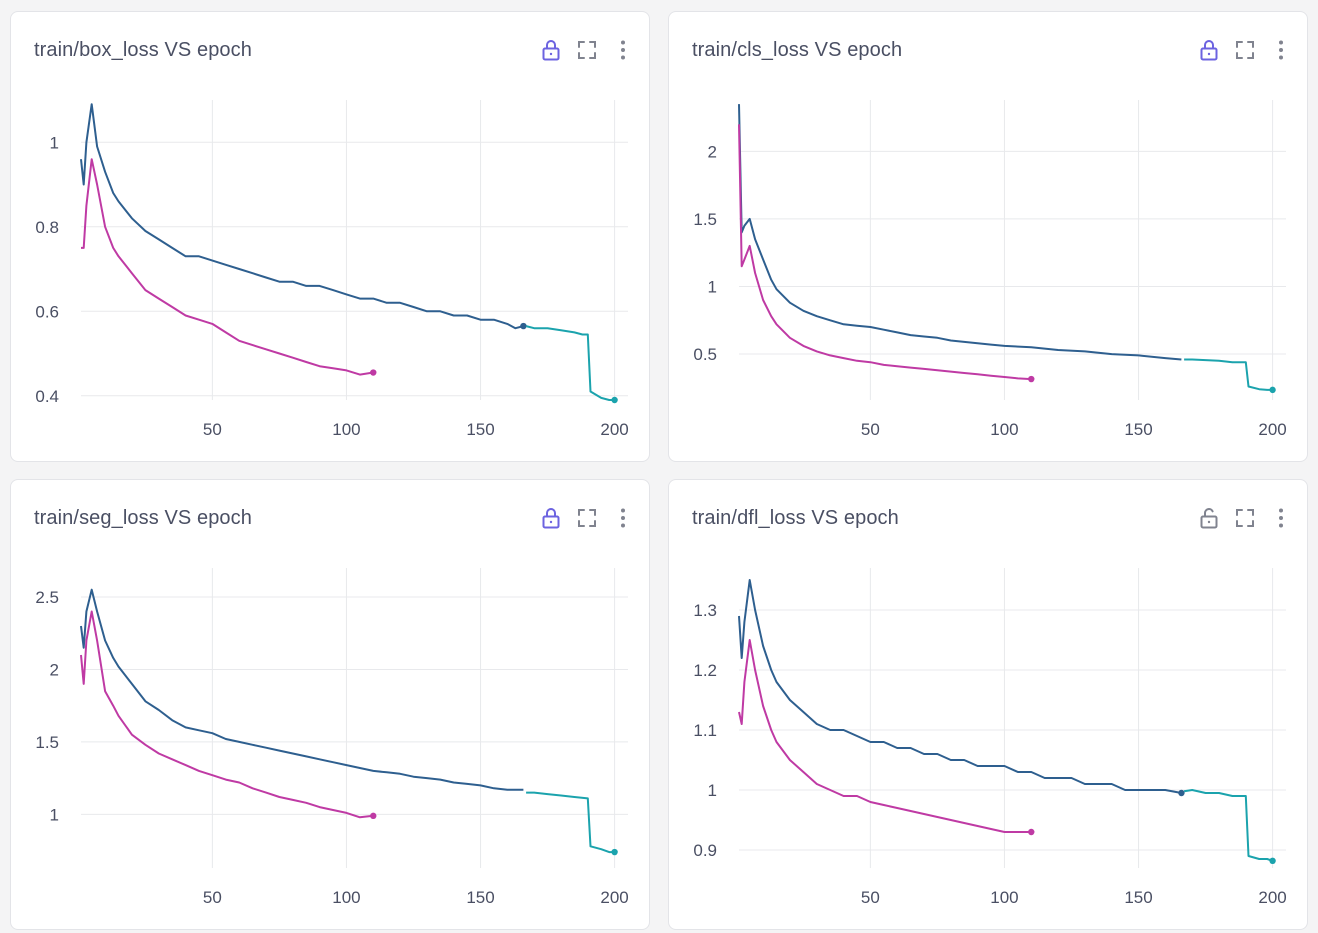 The image size is (1318, 933). What do you see at coordinates (705, 670) in the screenshot?
I see `y-tick-label: 1.2` at bounding box center [705, 670].